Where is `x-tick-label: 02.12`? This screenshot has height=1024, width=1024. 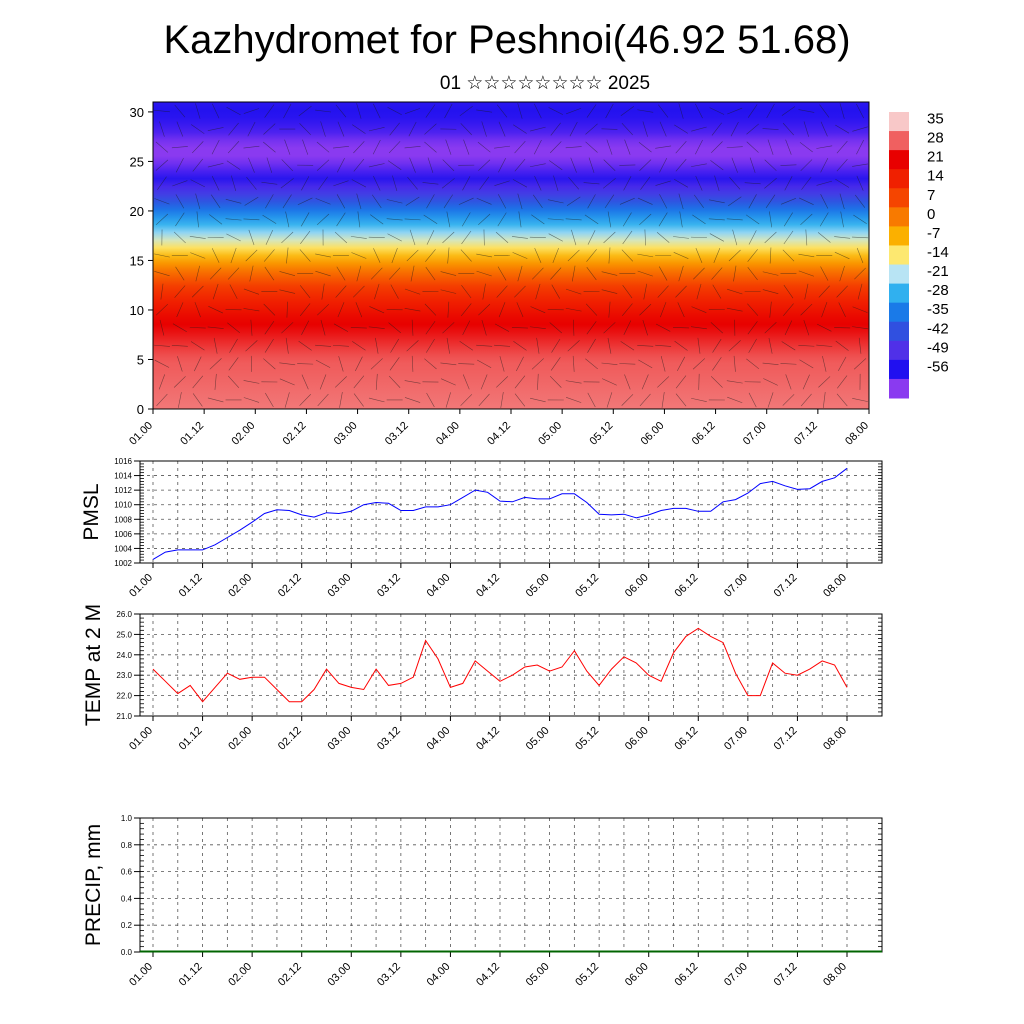 x-tick-label: 02.12 is located at coordinates (290, 975).